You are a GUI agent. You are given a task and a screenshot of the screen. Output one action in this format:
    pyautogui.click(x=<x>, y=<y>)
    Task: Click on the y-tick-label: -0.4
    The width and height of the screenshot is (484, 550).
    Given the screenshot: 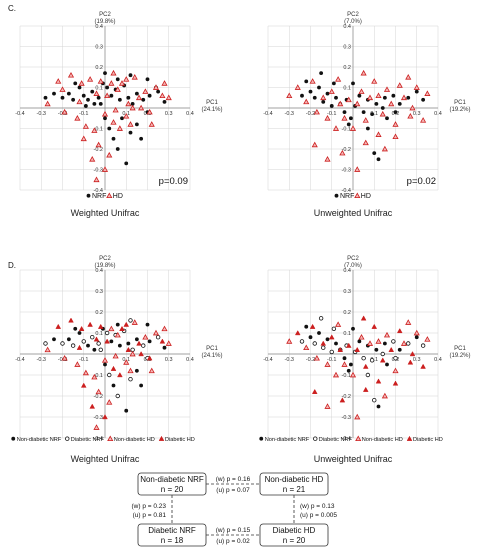 What is the action you would take?
    pyautogui.click(x=346, y=191)
    